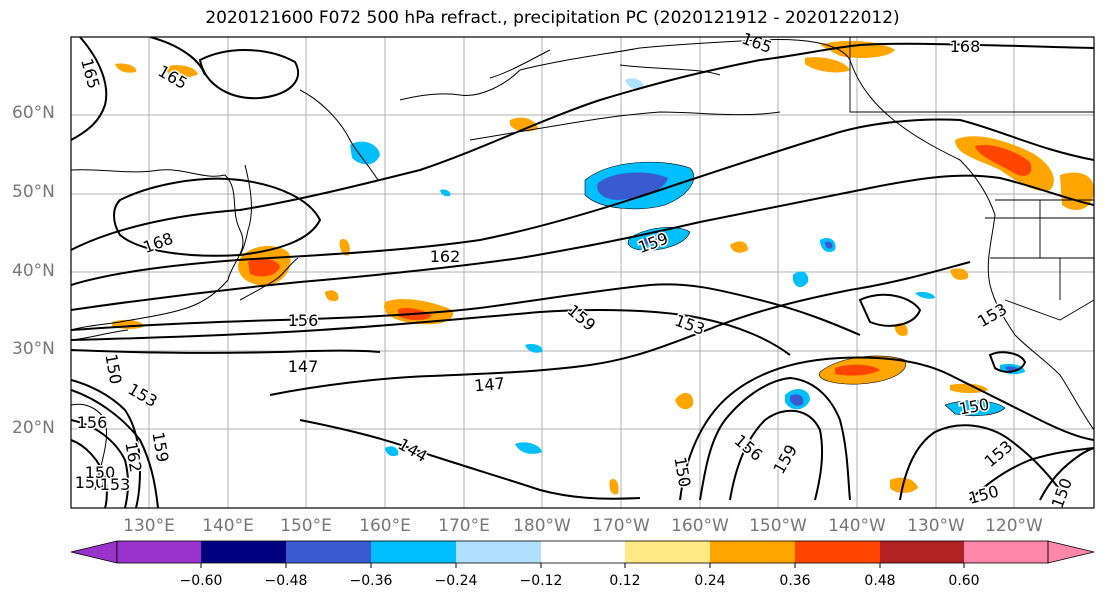 This screenshot has height=601, width=1105. I want to click on colorbar-tick: 0.12, so click(625, 581).